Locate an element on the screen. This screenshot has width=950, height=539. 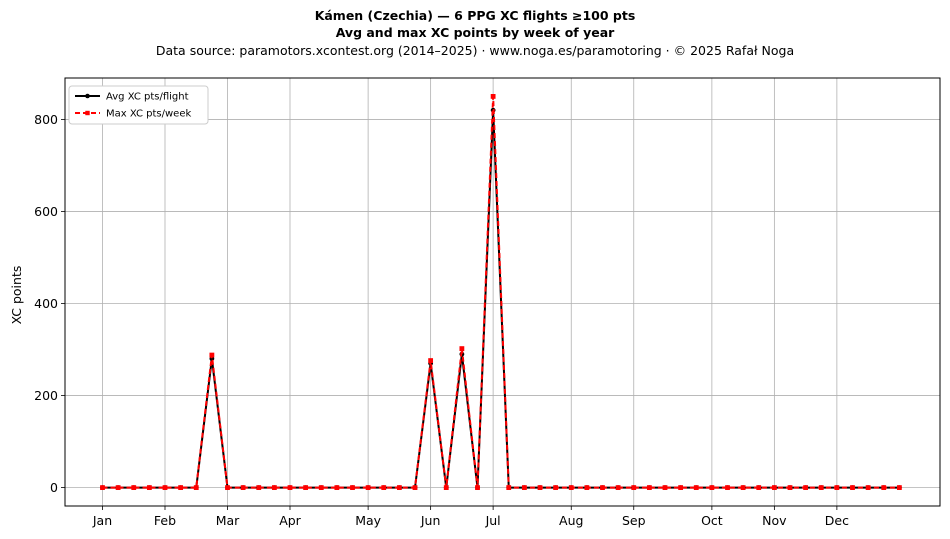
legend-box is located at coordinates (138, 105).